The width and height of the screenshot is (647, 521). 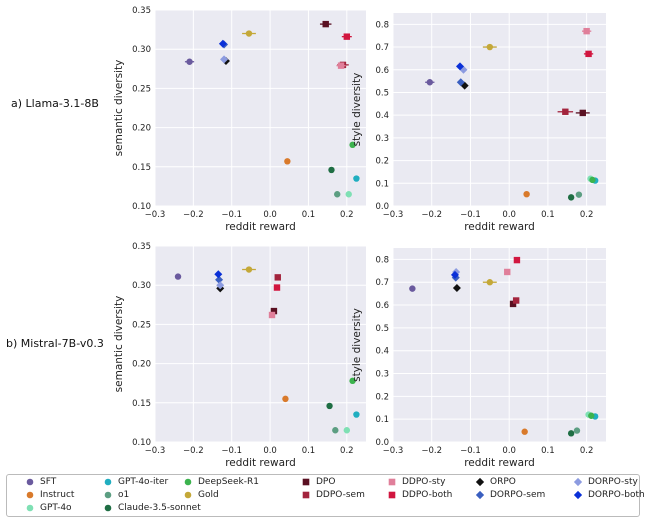 What do you see at coordinates (616, 495) in the screenshot?
I see `legend-label: DORPO-both` at bounding box center [616, 495].